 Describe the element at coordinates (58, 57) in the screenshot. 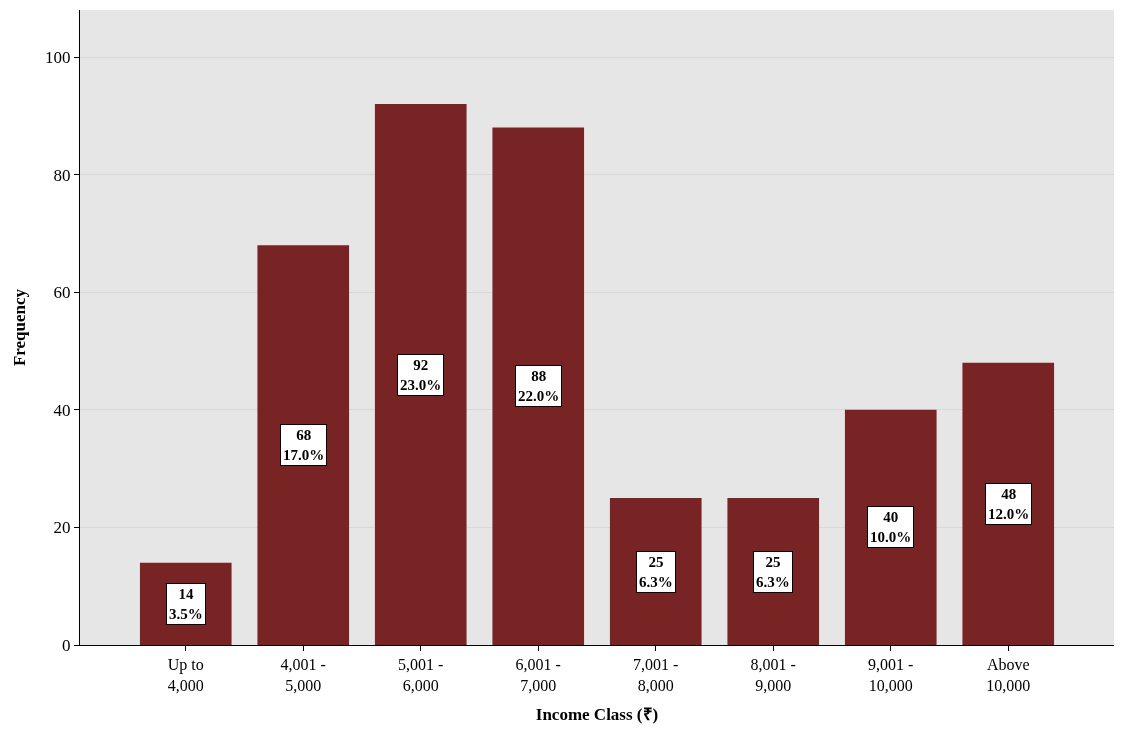

I see `y-tick-label: 100` at that location.